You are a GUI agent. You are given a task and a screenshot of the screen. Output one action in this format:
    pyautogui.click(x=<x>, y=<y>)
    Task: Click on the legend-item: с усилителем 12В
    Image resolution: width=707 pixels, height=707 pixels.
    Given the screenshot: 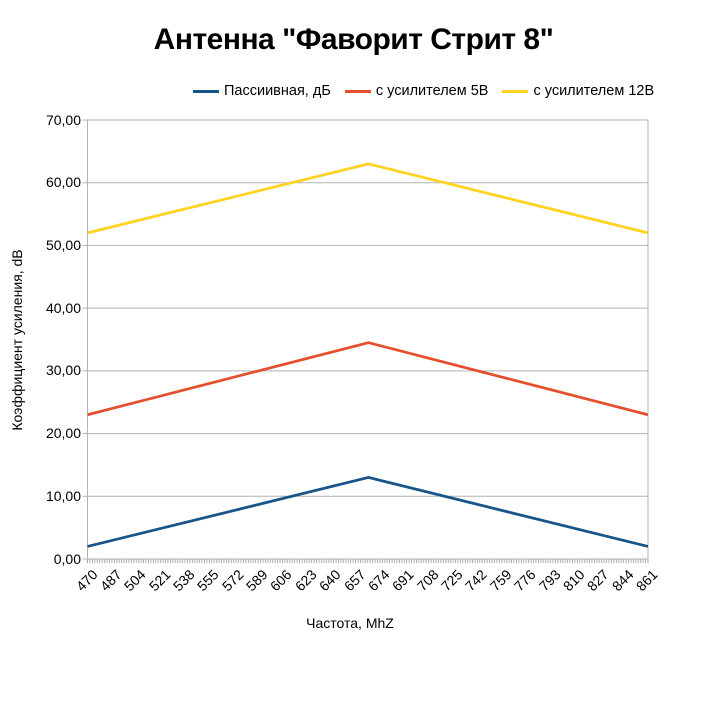 What is the action you would take?
    pyautogui.click(x=578, y=91)
    